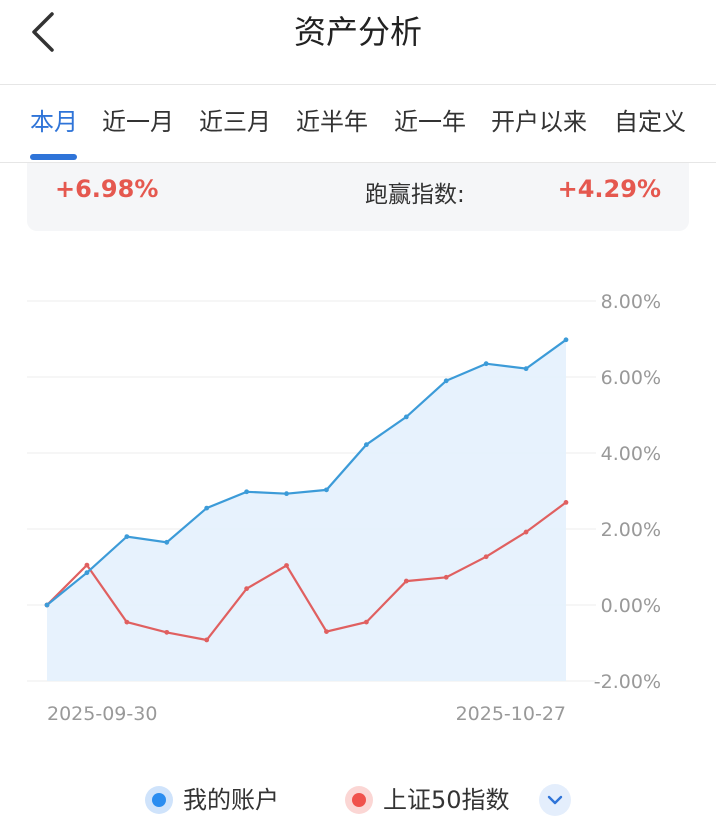 The image size is (716, 828). Describe the element at coordinates (539, 122) in the screenshot. I see `tab-since-account-open: 开户以来` at that location.